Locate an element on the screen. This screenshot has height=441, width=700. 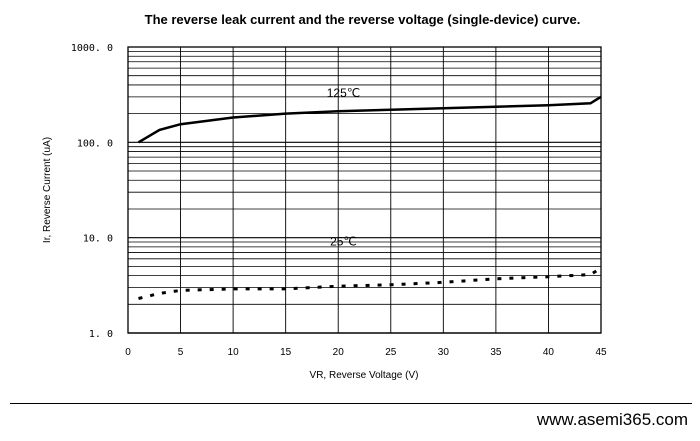
x-tick-label: 25 is located at coordinates (391, 352).